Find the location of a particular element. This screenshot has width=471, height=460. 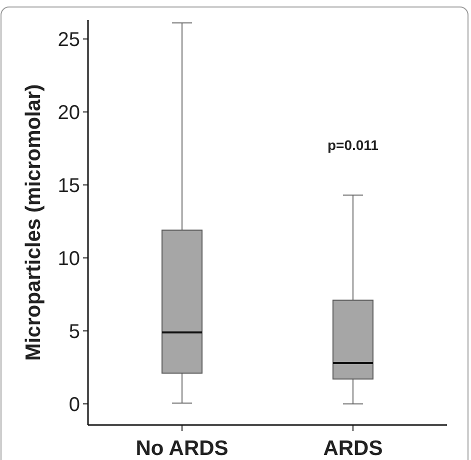

y-tick-label: 10 is located at coordinates (69, 259).